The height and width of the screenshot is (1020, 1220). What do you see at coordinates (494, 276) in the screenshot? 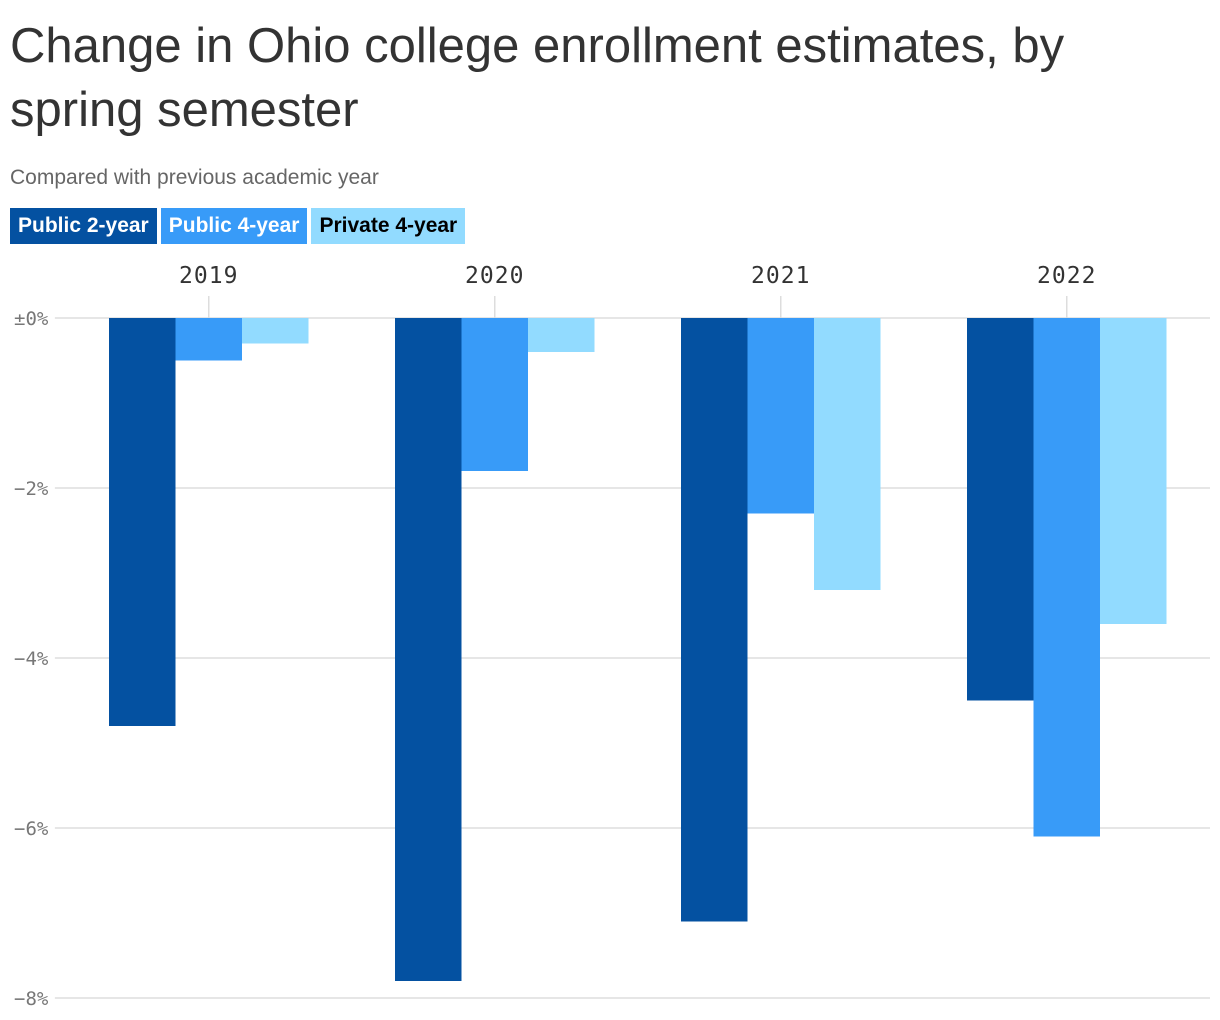
I see `x-tick-label-2020: 2020` at bounding box center [494, 276].